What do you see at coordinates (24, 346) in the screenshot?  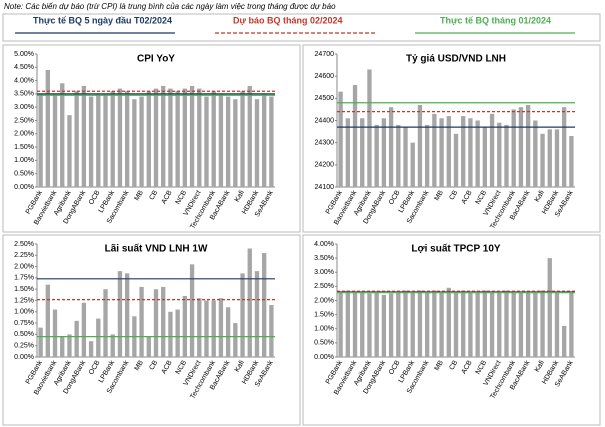 I see `y-tick-label: 0.25%` at bounding box center [24, 346].